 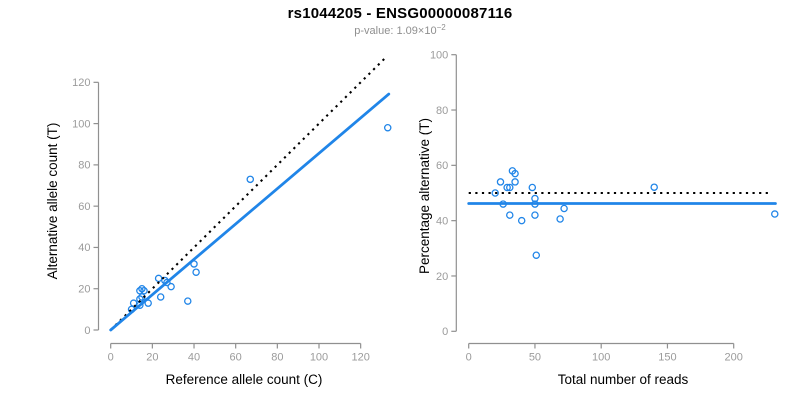 I want to click on x-tick-label: 150, so click(x=667, y=358).